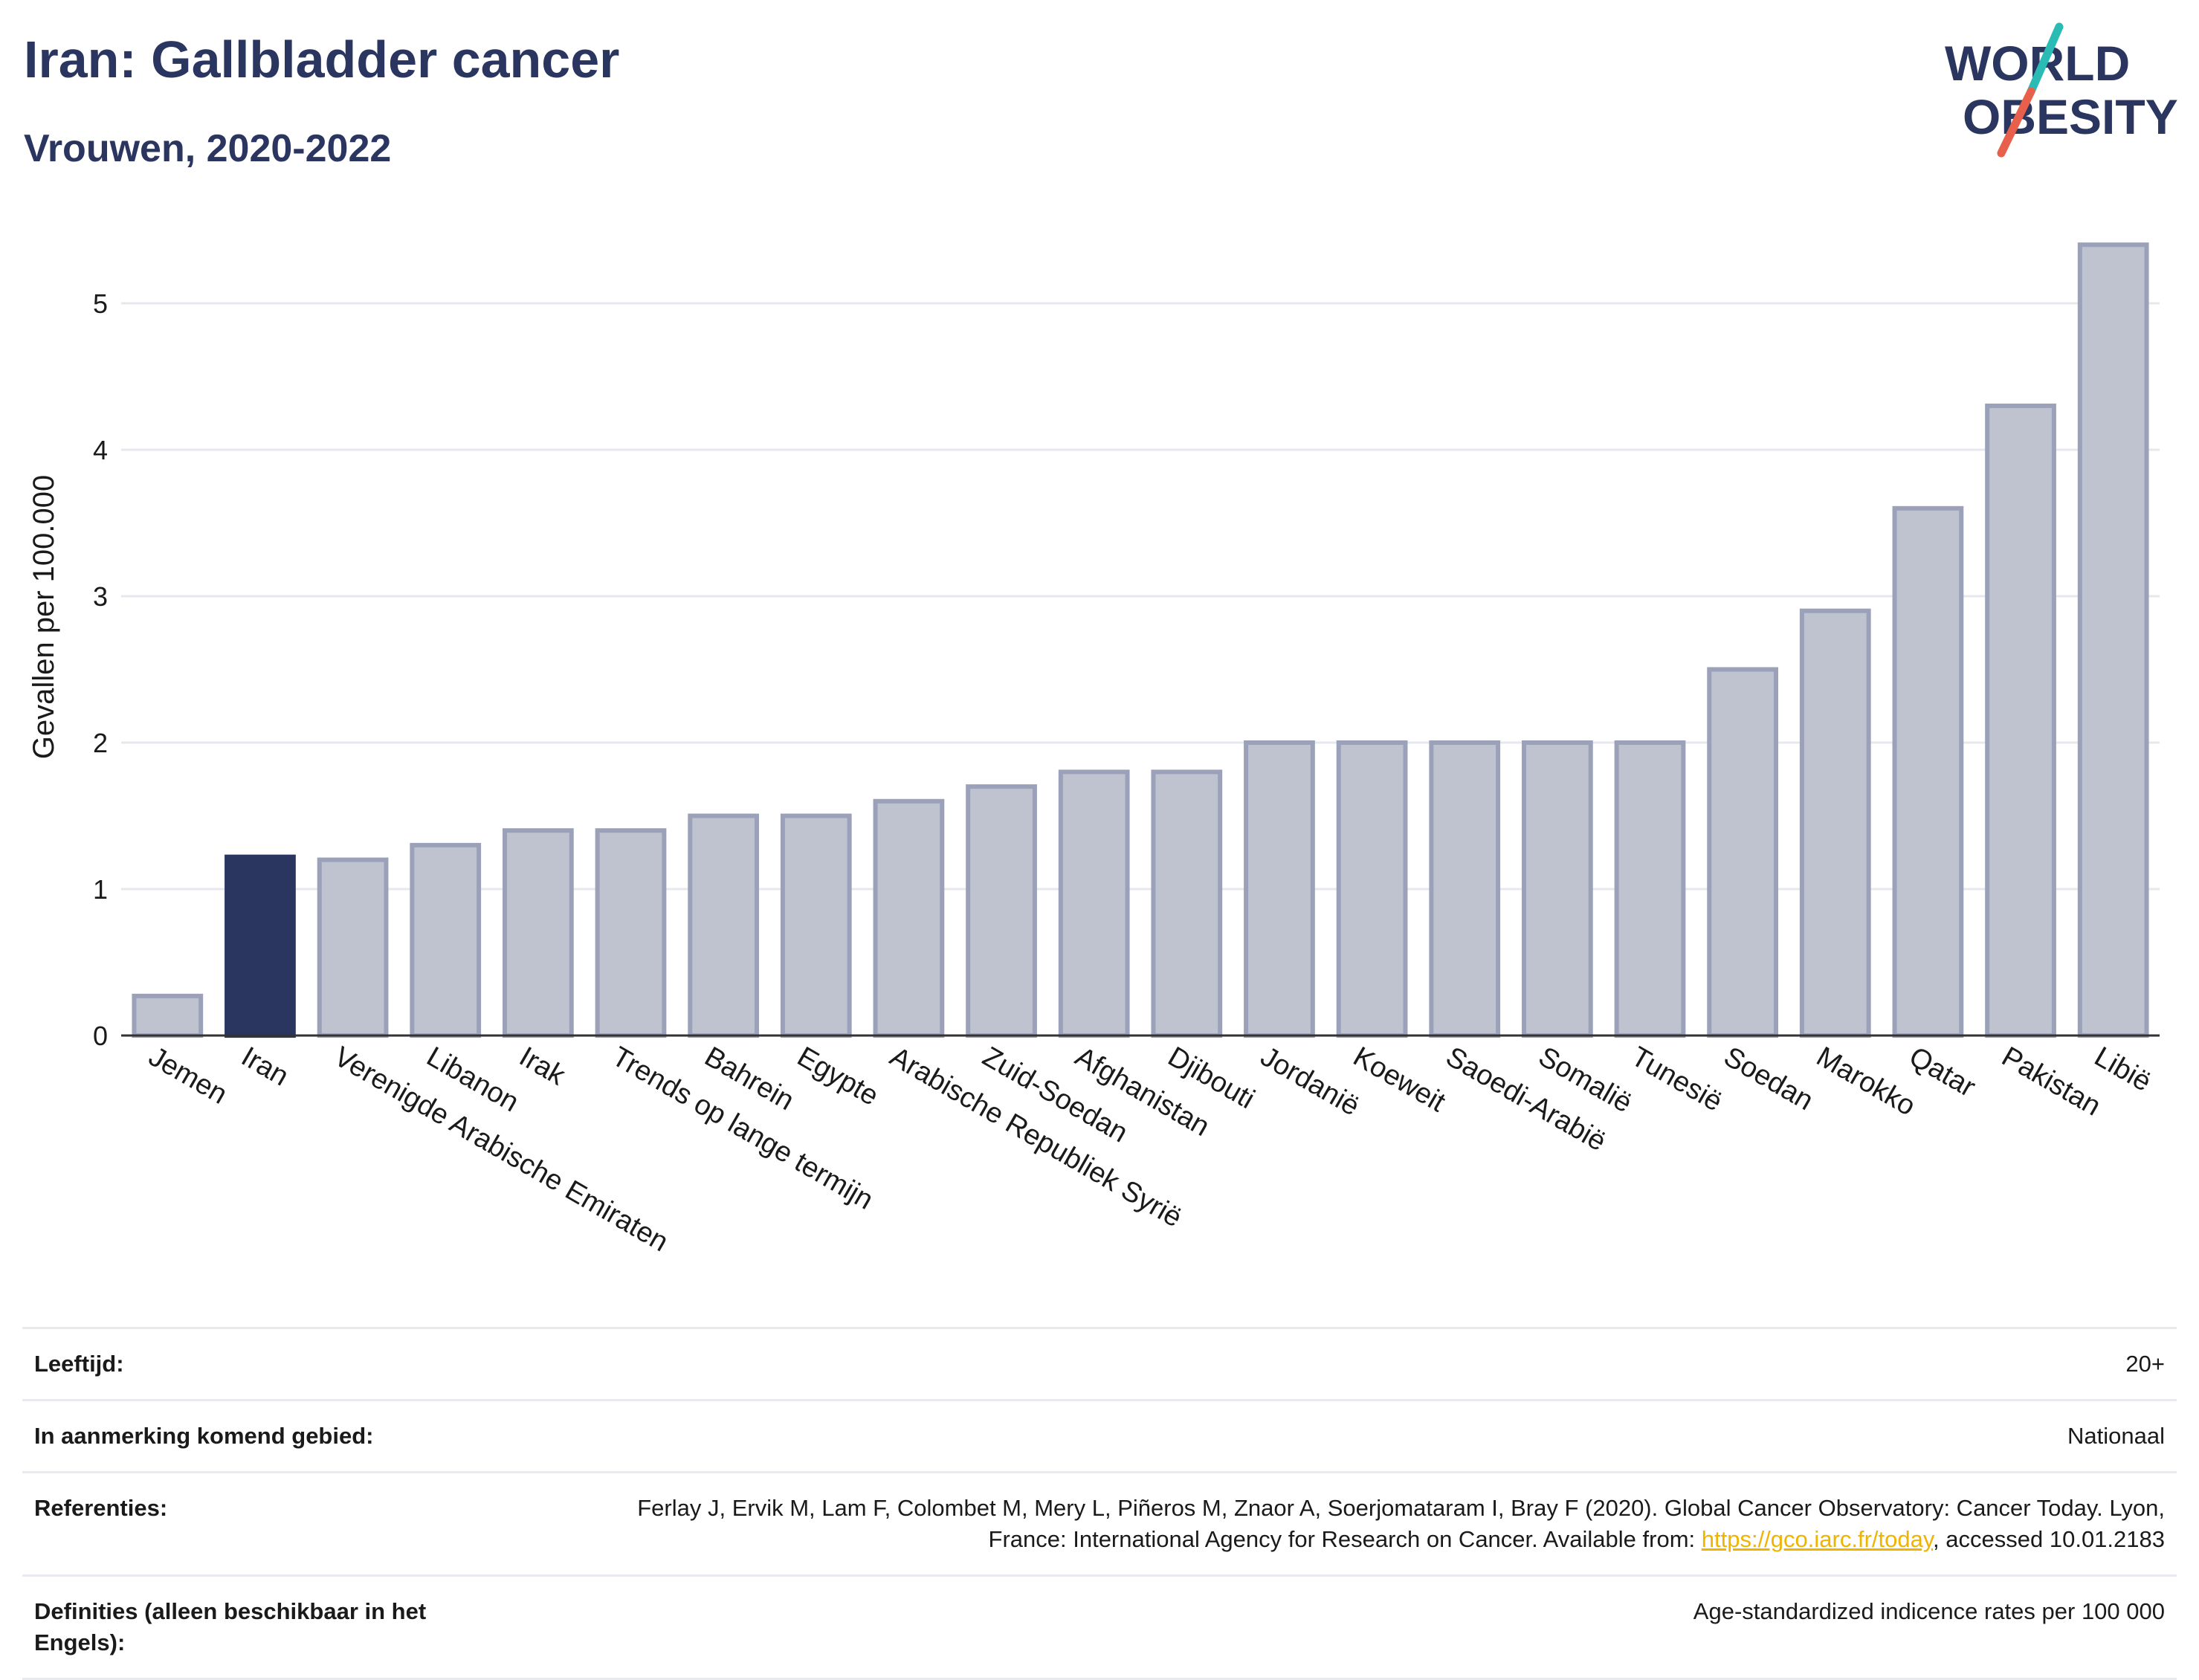  What do you see at coordinates (100, 1036) in the screenshot?
I see `y-tick-label: 0` at bounding box center [100, 1036].